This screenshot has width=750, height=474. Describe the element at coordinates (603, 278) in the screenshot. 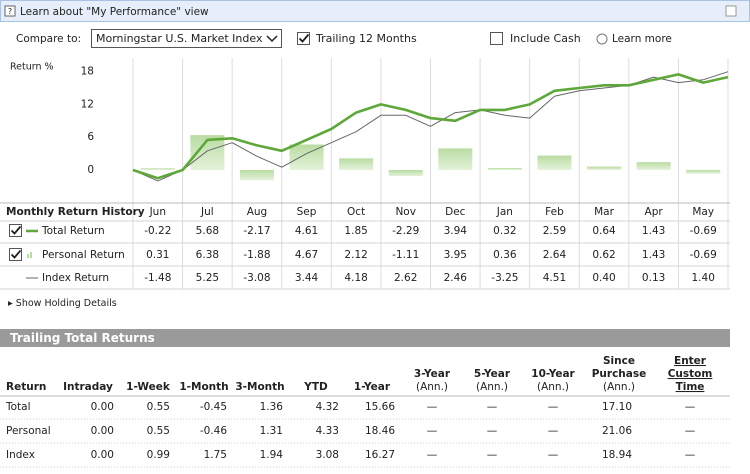

I see `month-value: 0.40` at that location.